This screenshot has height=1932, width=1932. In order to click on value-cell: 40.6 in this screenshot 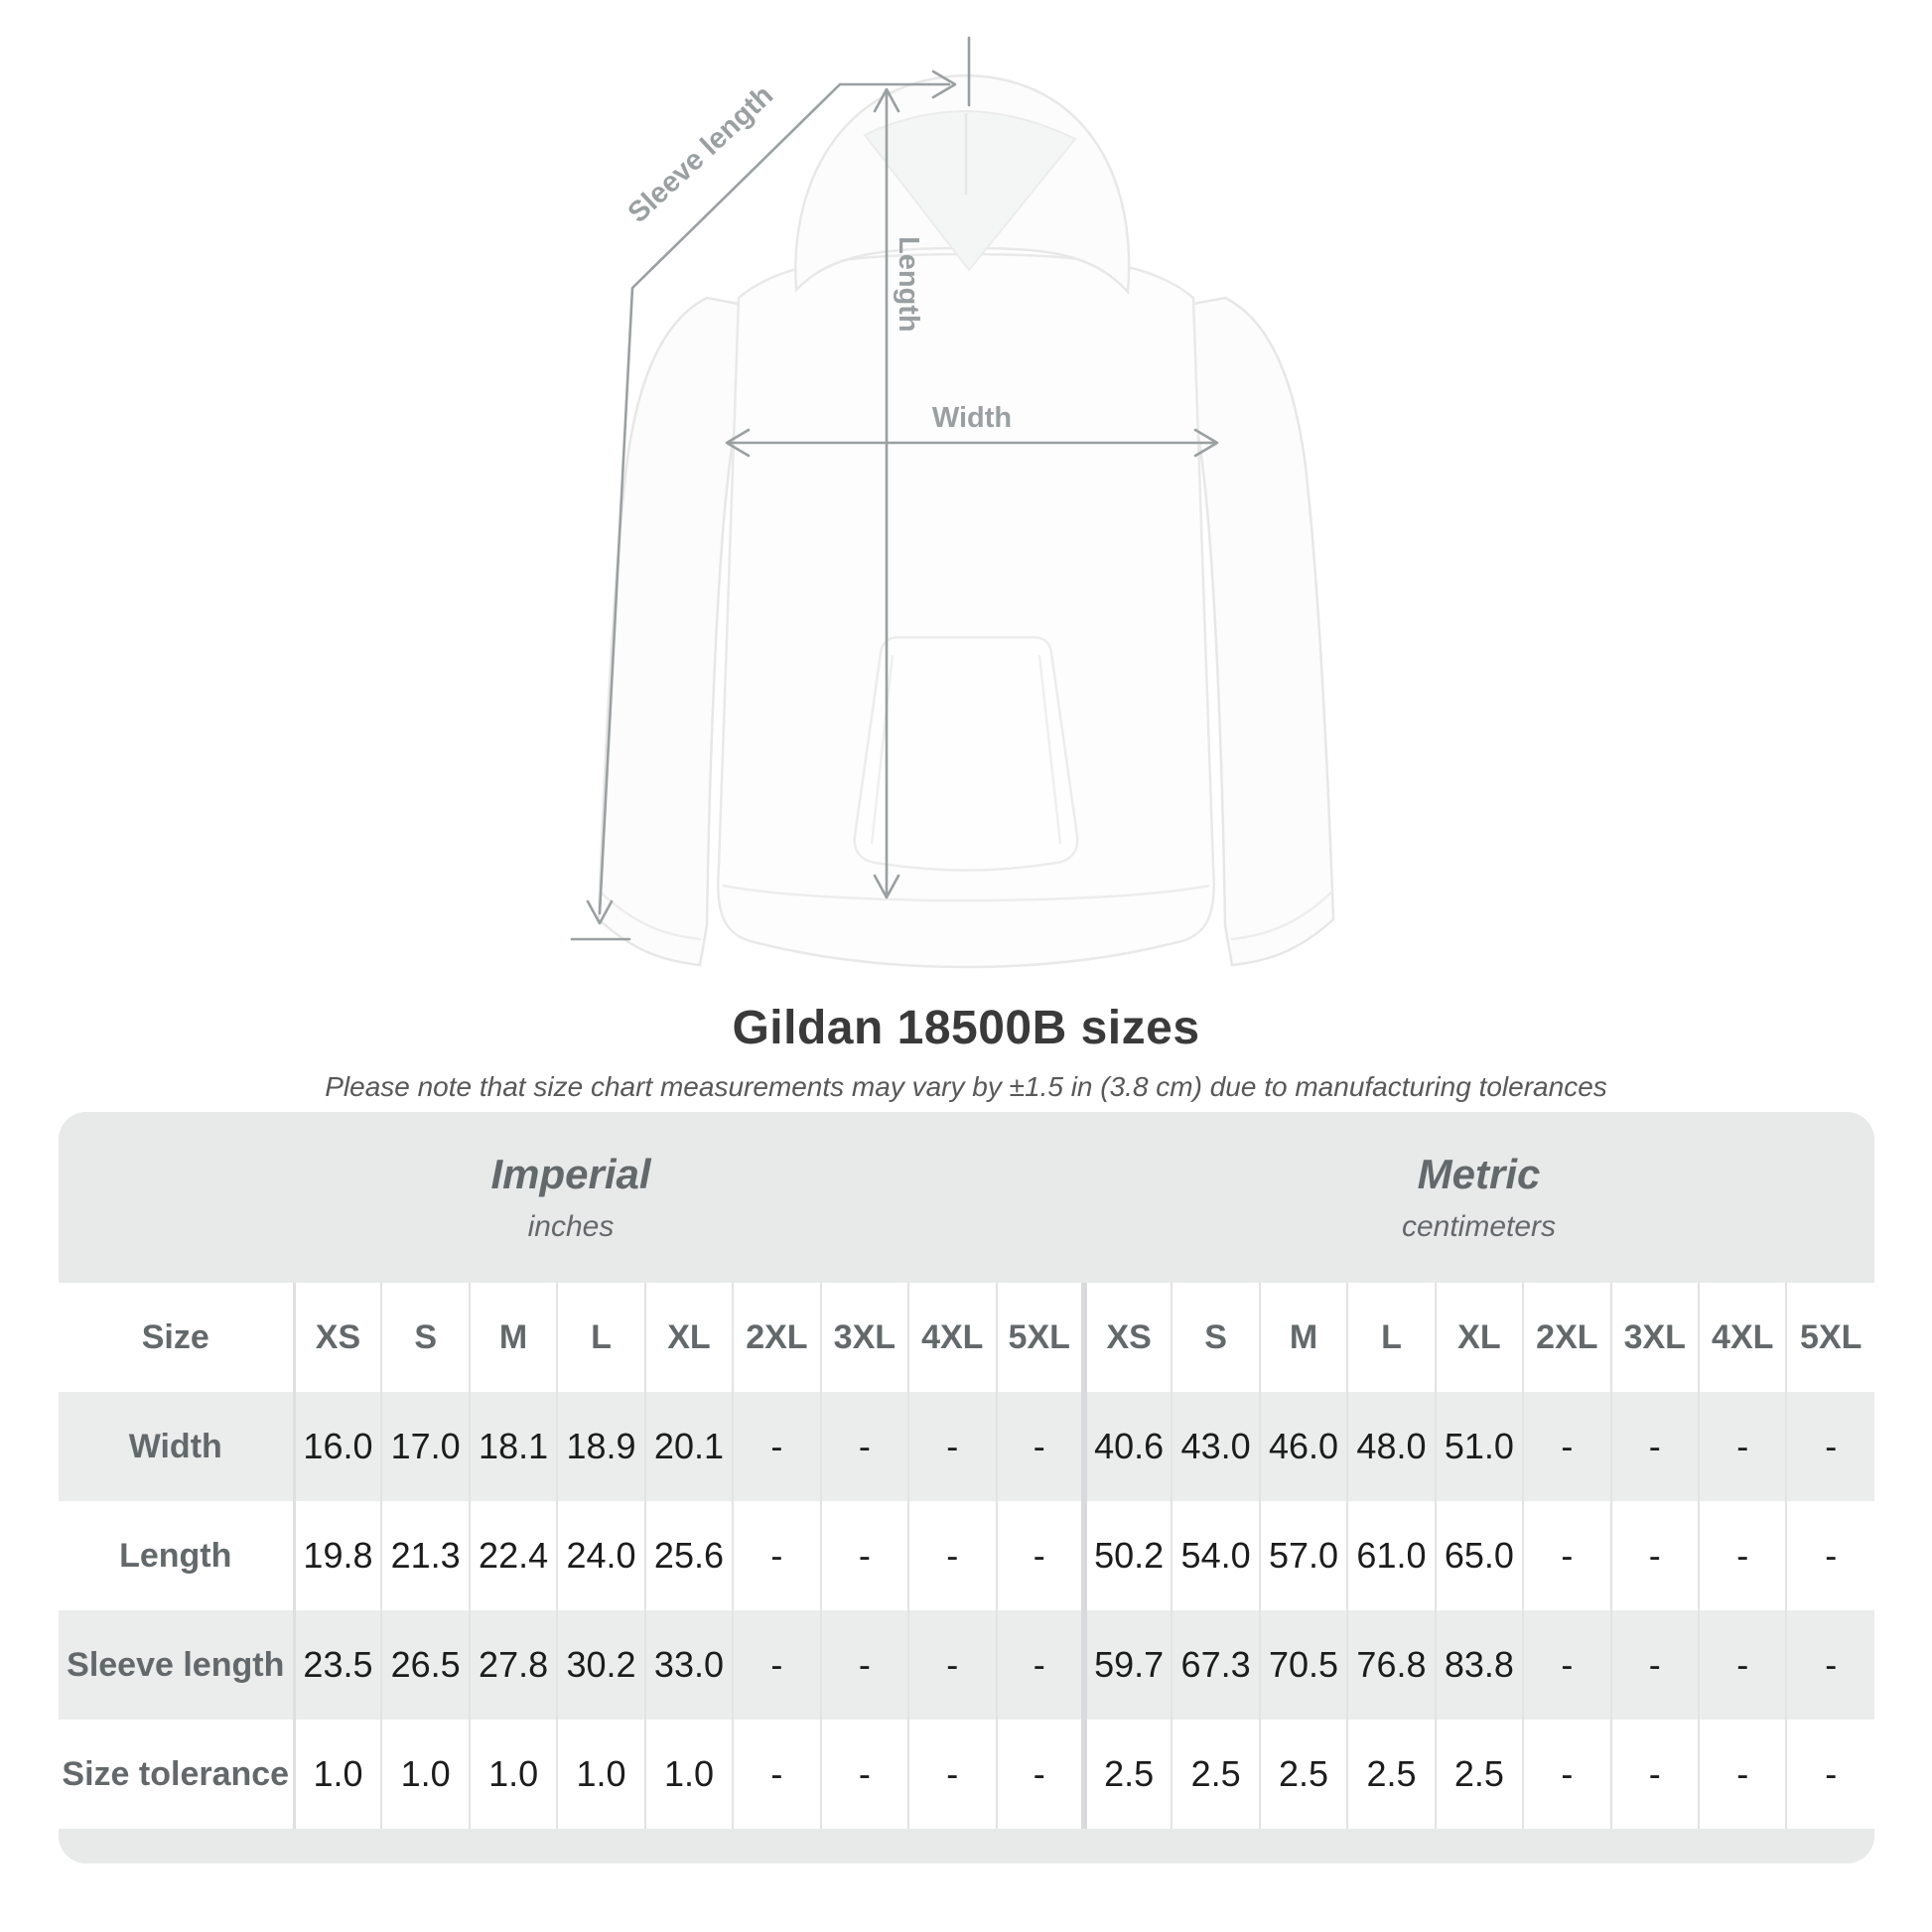, I will do `click(1127, 1446)`.